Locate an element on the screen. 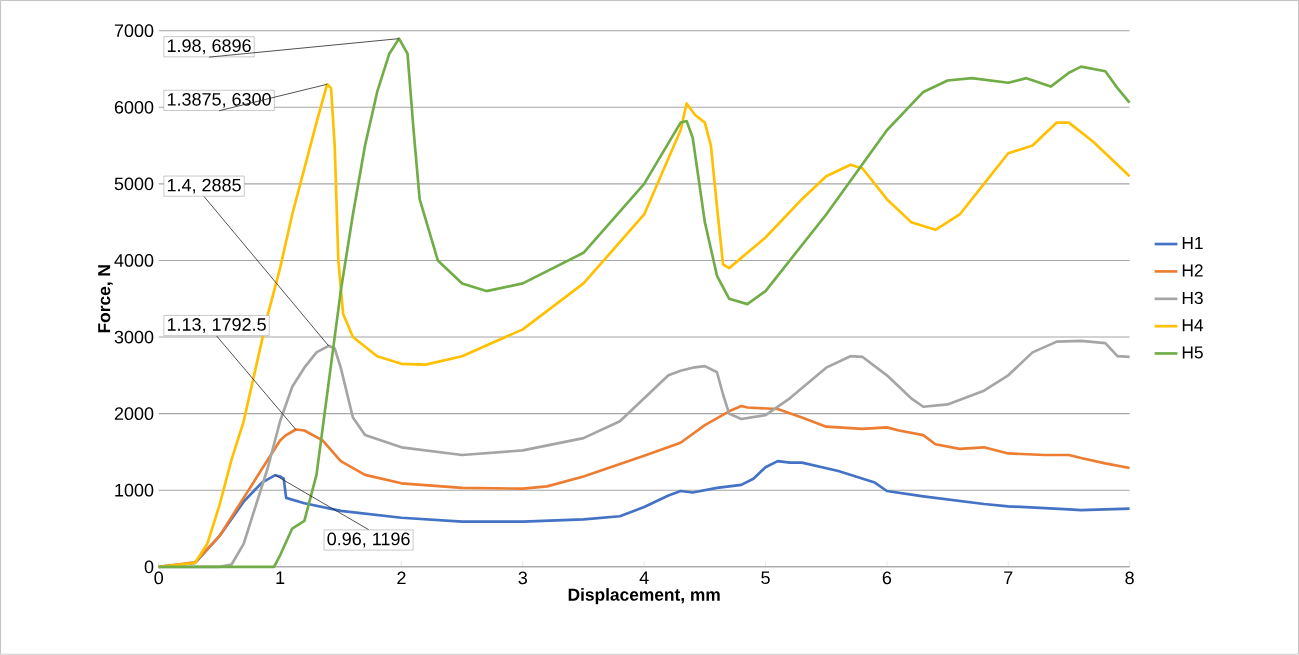 The height and width of the screenshot is (655, 1299). x-tick-label: 3 is located at coordinates (523, 578).